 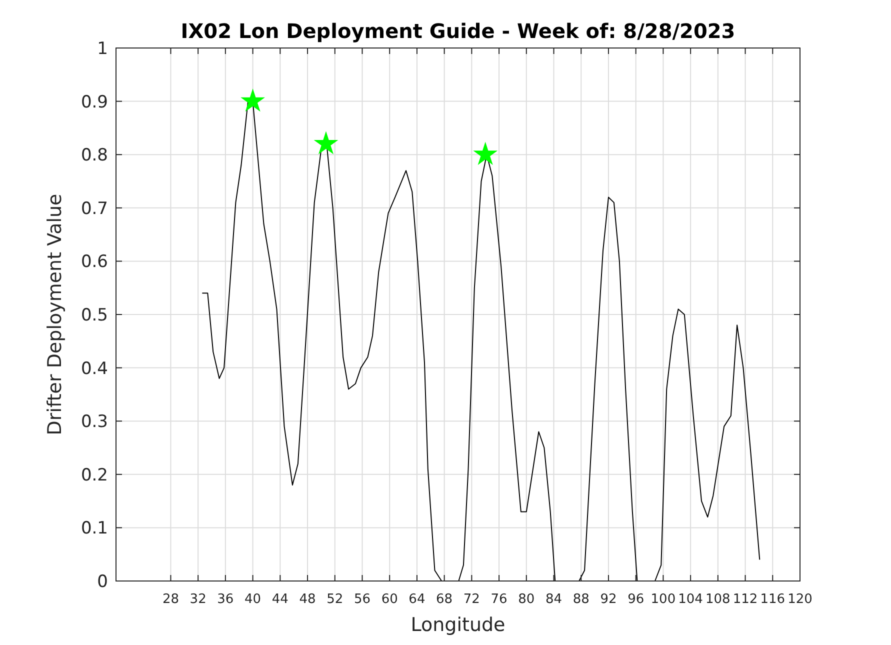 I want to click on x-tick-label: 104, so click(x=690, y=599).